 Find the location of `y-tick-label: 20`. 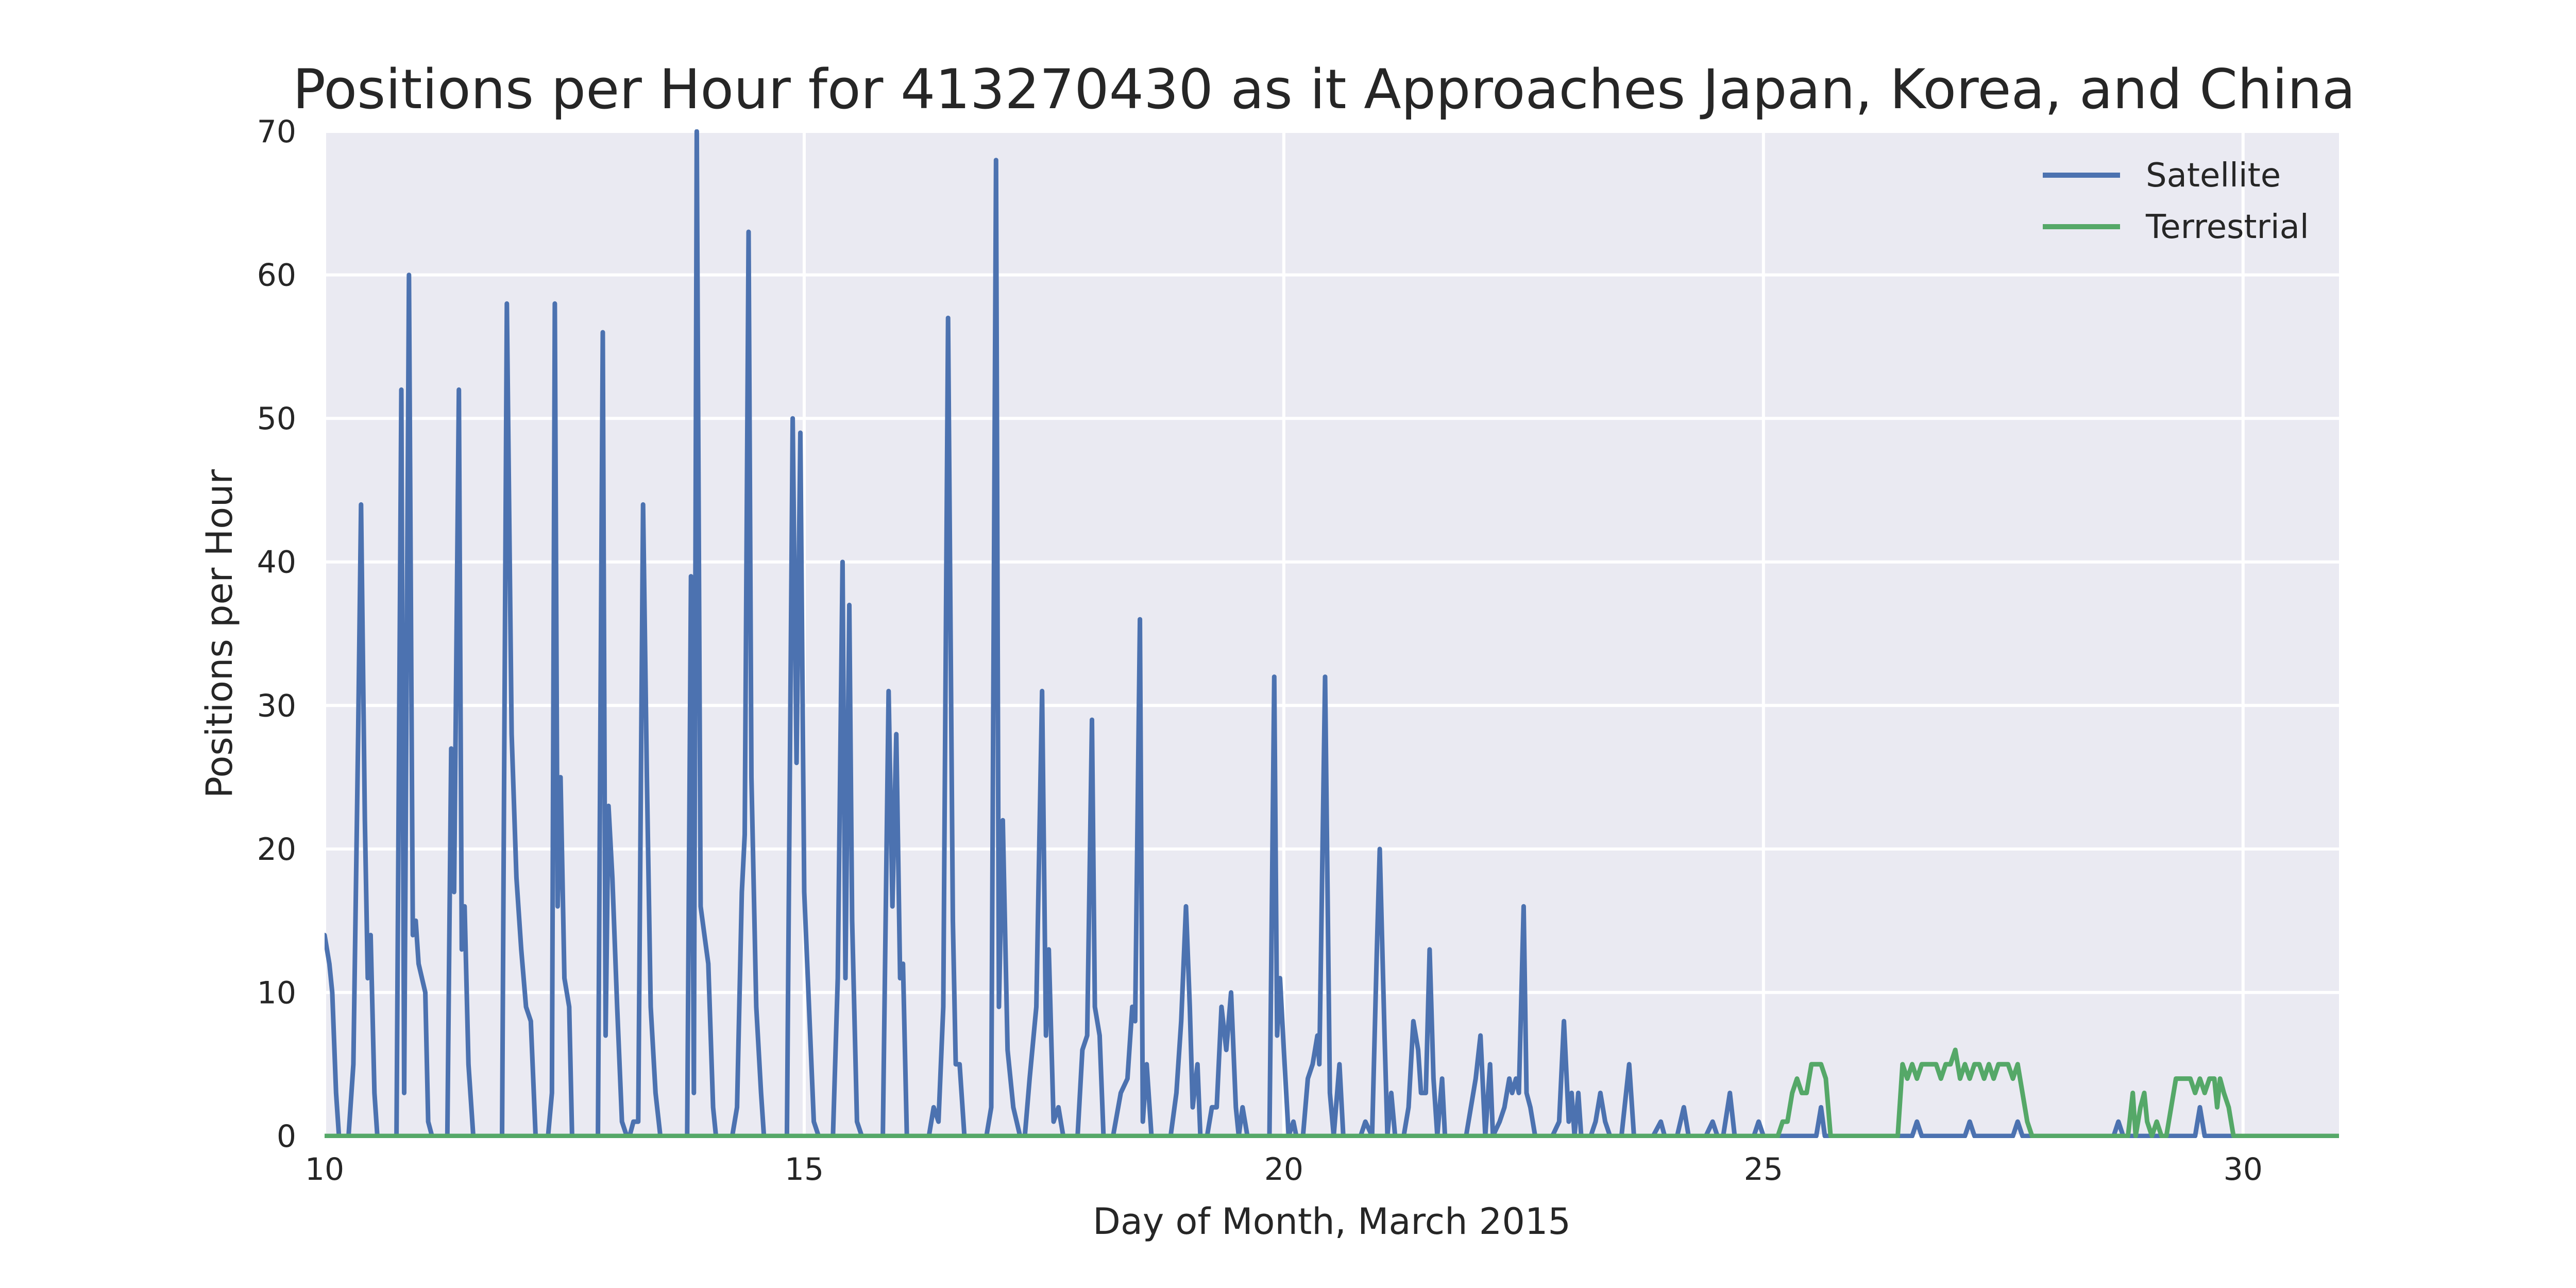

y-tick-label: 20 is located at coordinates (276, 850).